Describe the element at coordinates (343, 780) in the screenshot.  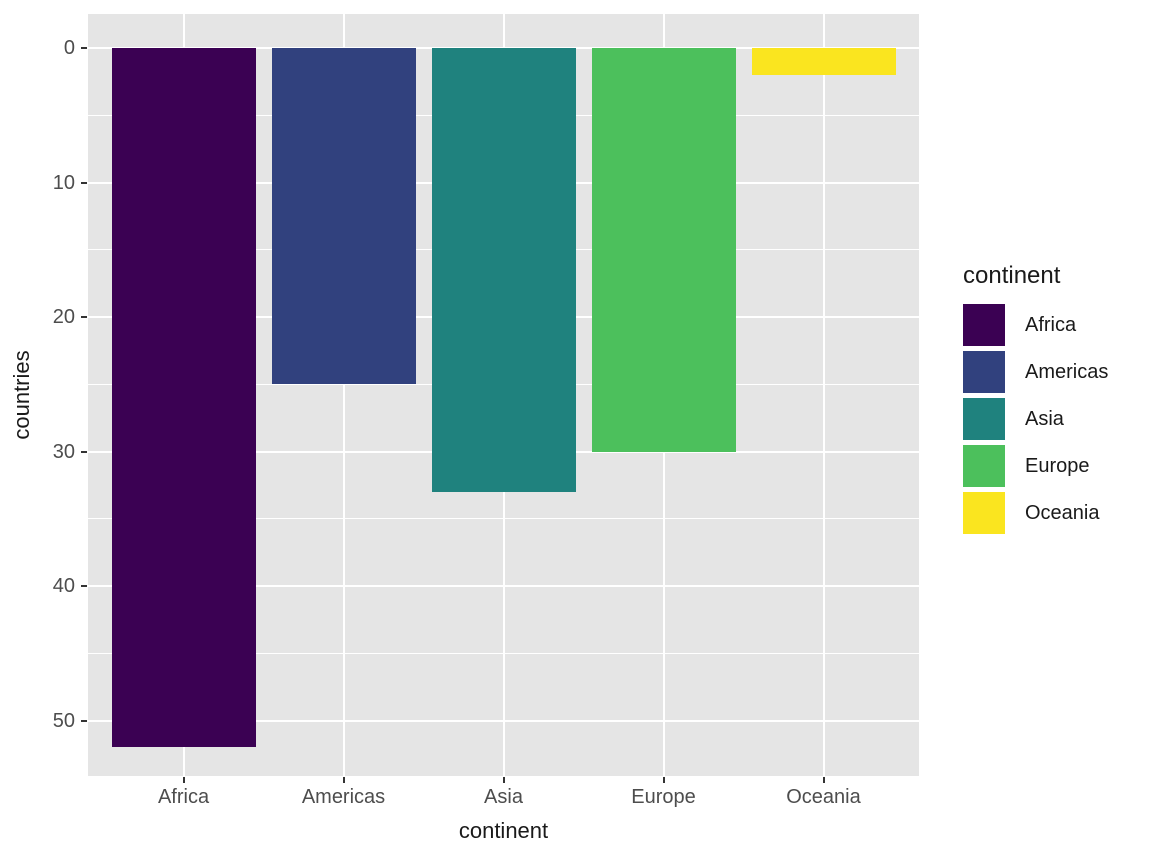
I see `x-tick-mark-americas` at that location.